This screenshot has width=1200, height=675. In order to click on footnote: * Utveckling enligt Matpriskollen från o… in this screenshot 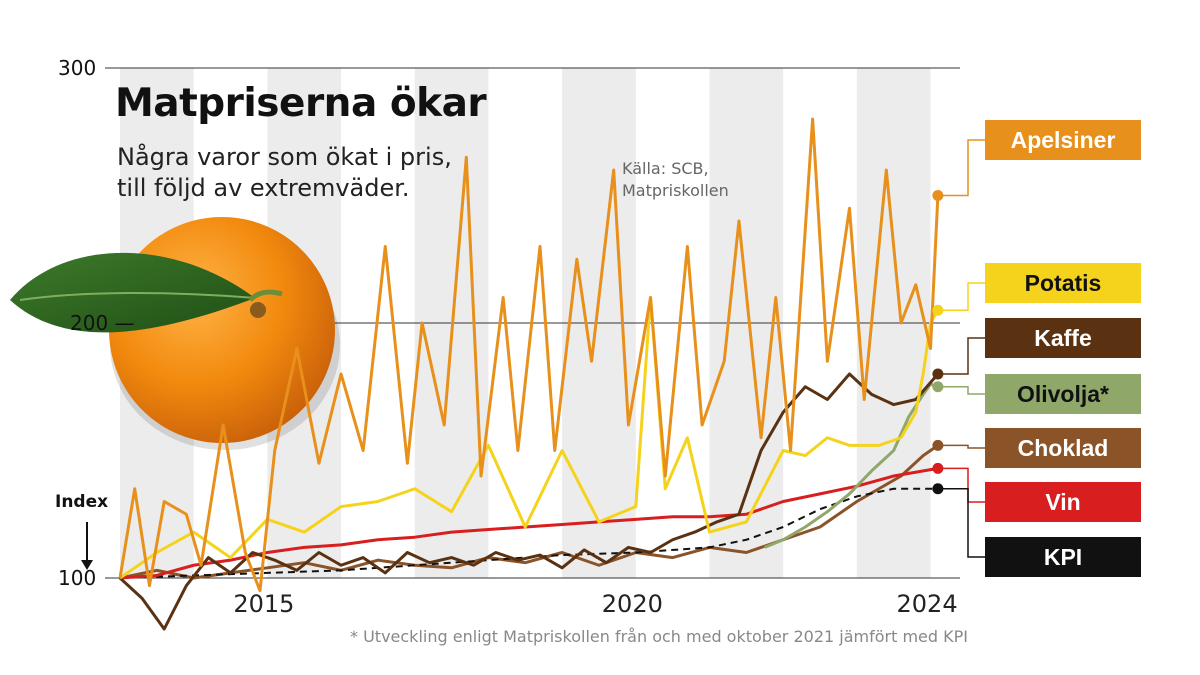, I will do `click(659, 636)`.